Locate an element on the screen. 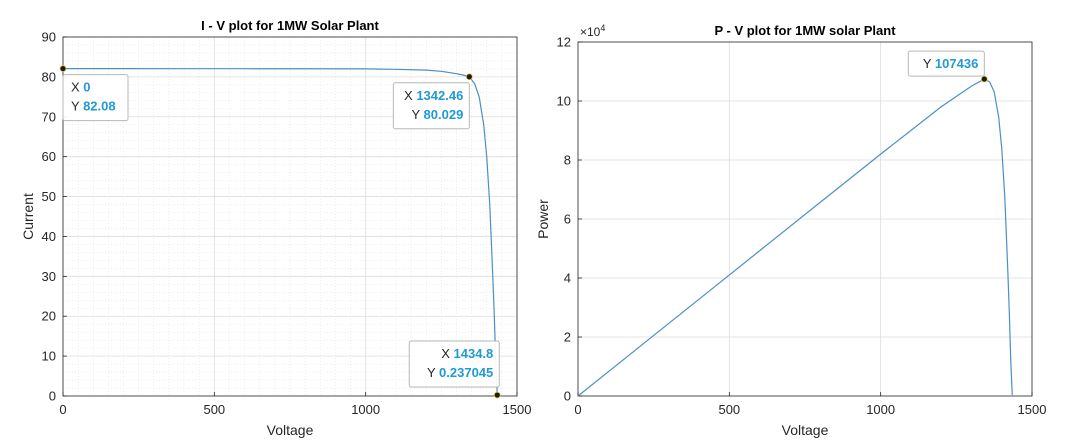 The width and height of the screenshot is (1072, 447). iv-x-tick-label: 1500 is located at coordinates (517, 409).